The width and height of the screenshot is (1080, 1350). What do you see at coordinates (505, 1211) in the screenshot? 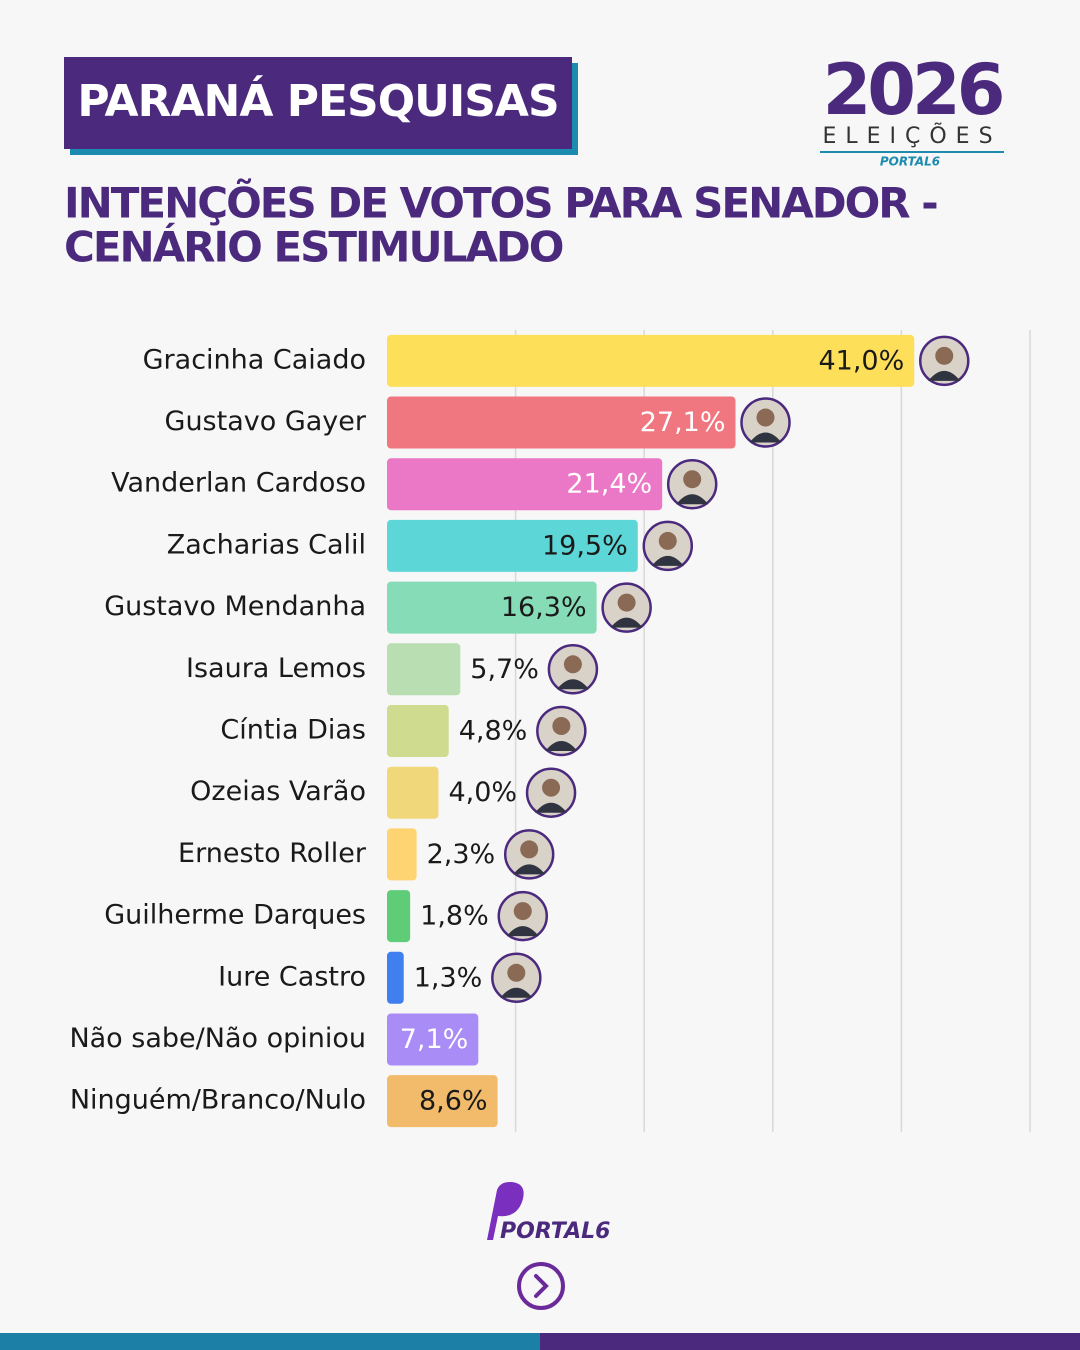
I see `footer-logo-icon` at bounding box center [505, 1211].